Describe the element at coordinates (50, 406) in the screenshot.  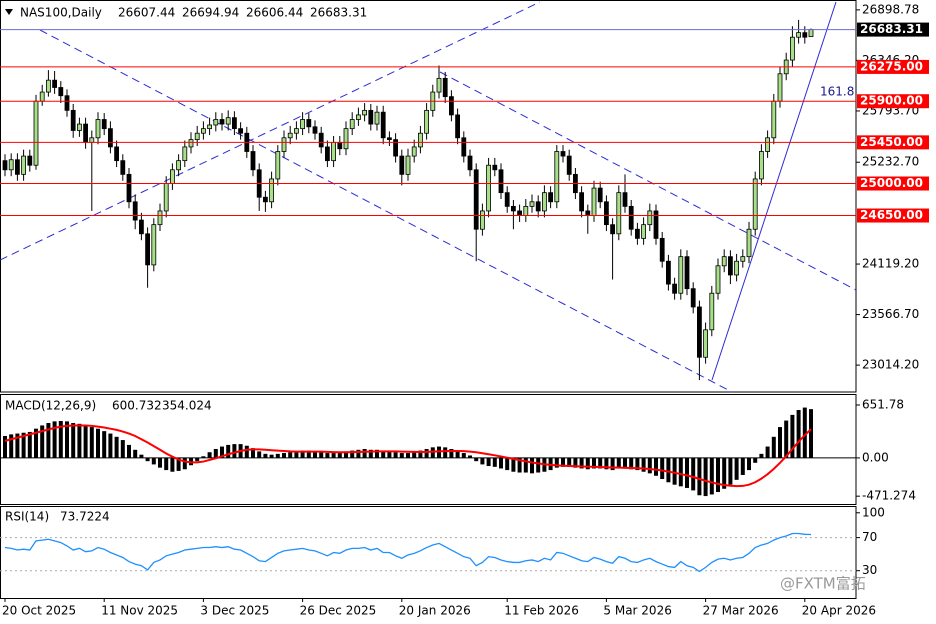
I see `macd-title: MACD(12,26,9)` at that location.